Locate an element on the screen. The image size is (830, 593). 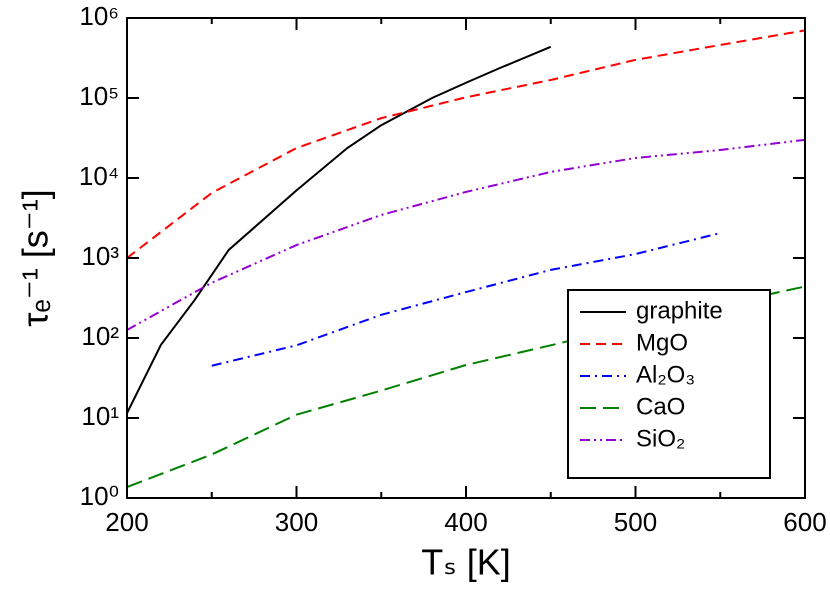
legend-box is located at coordinates (669, 384).